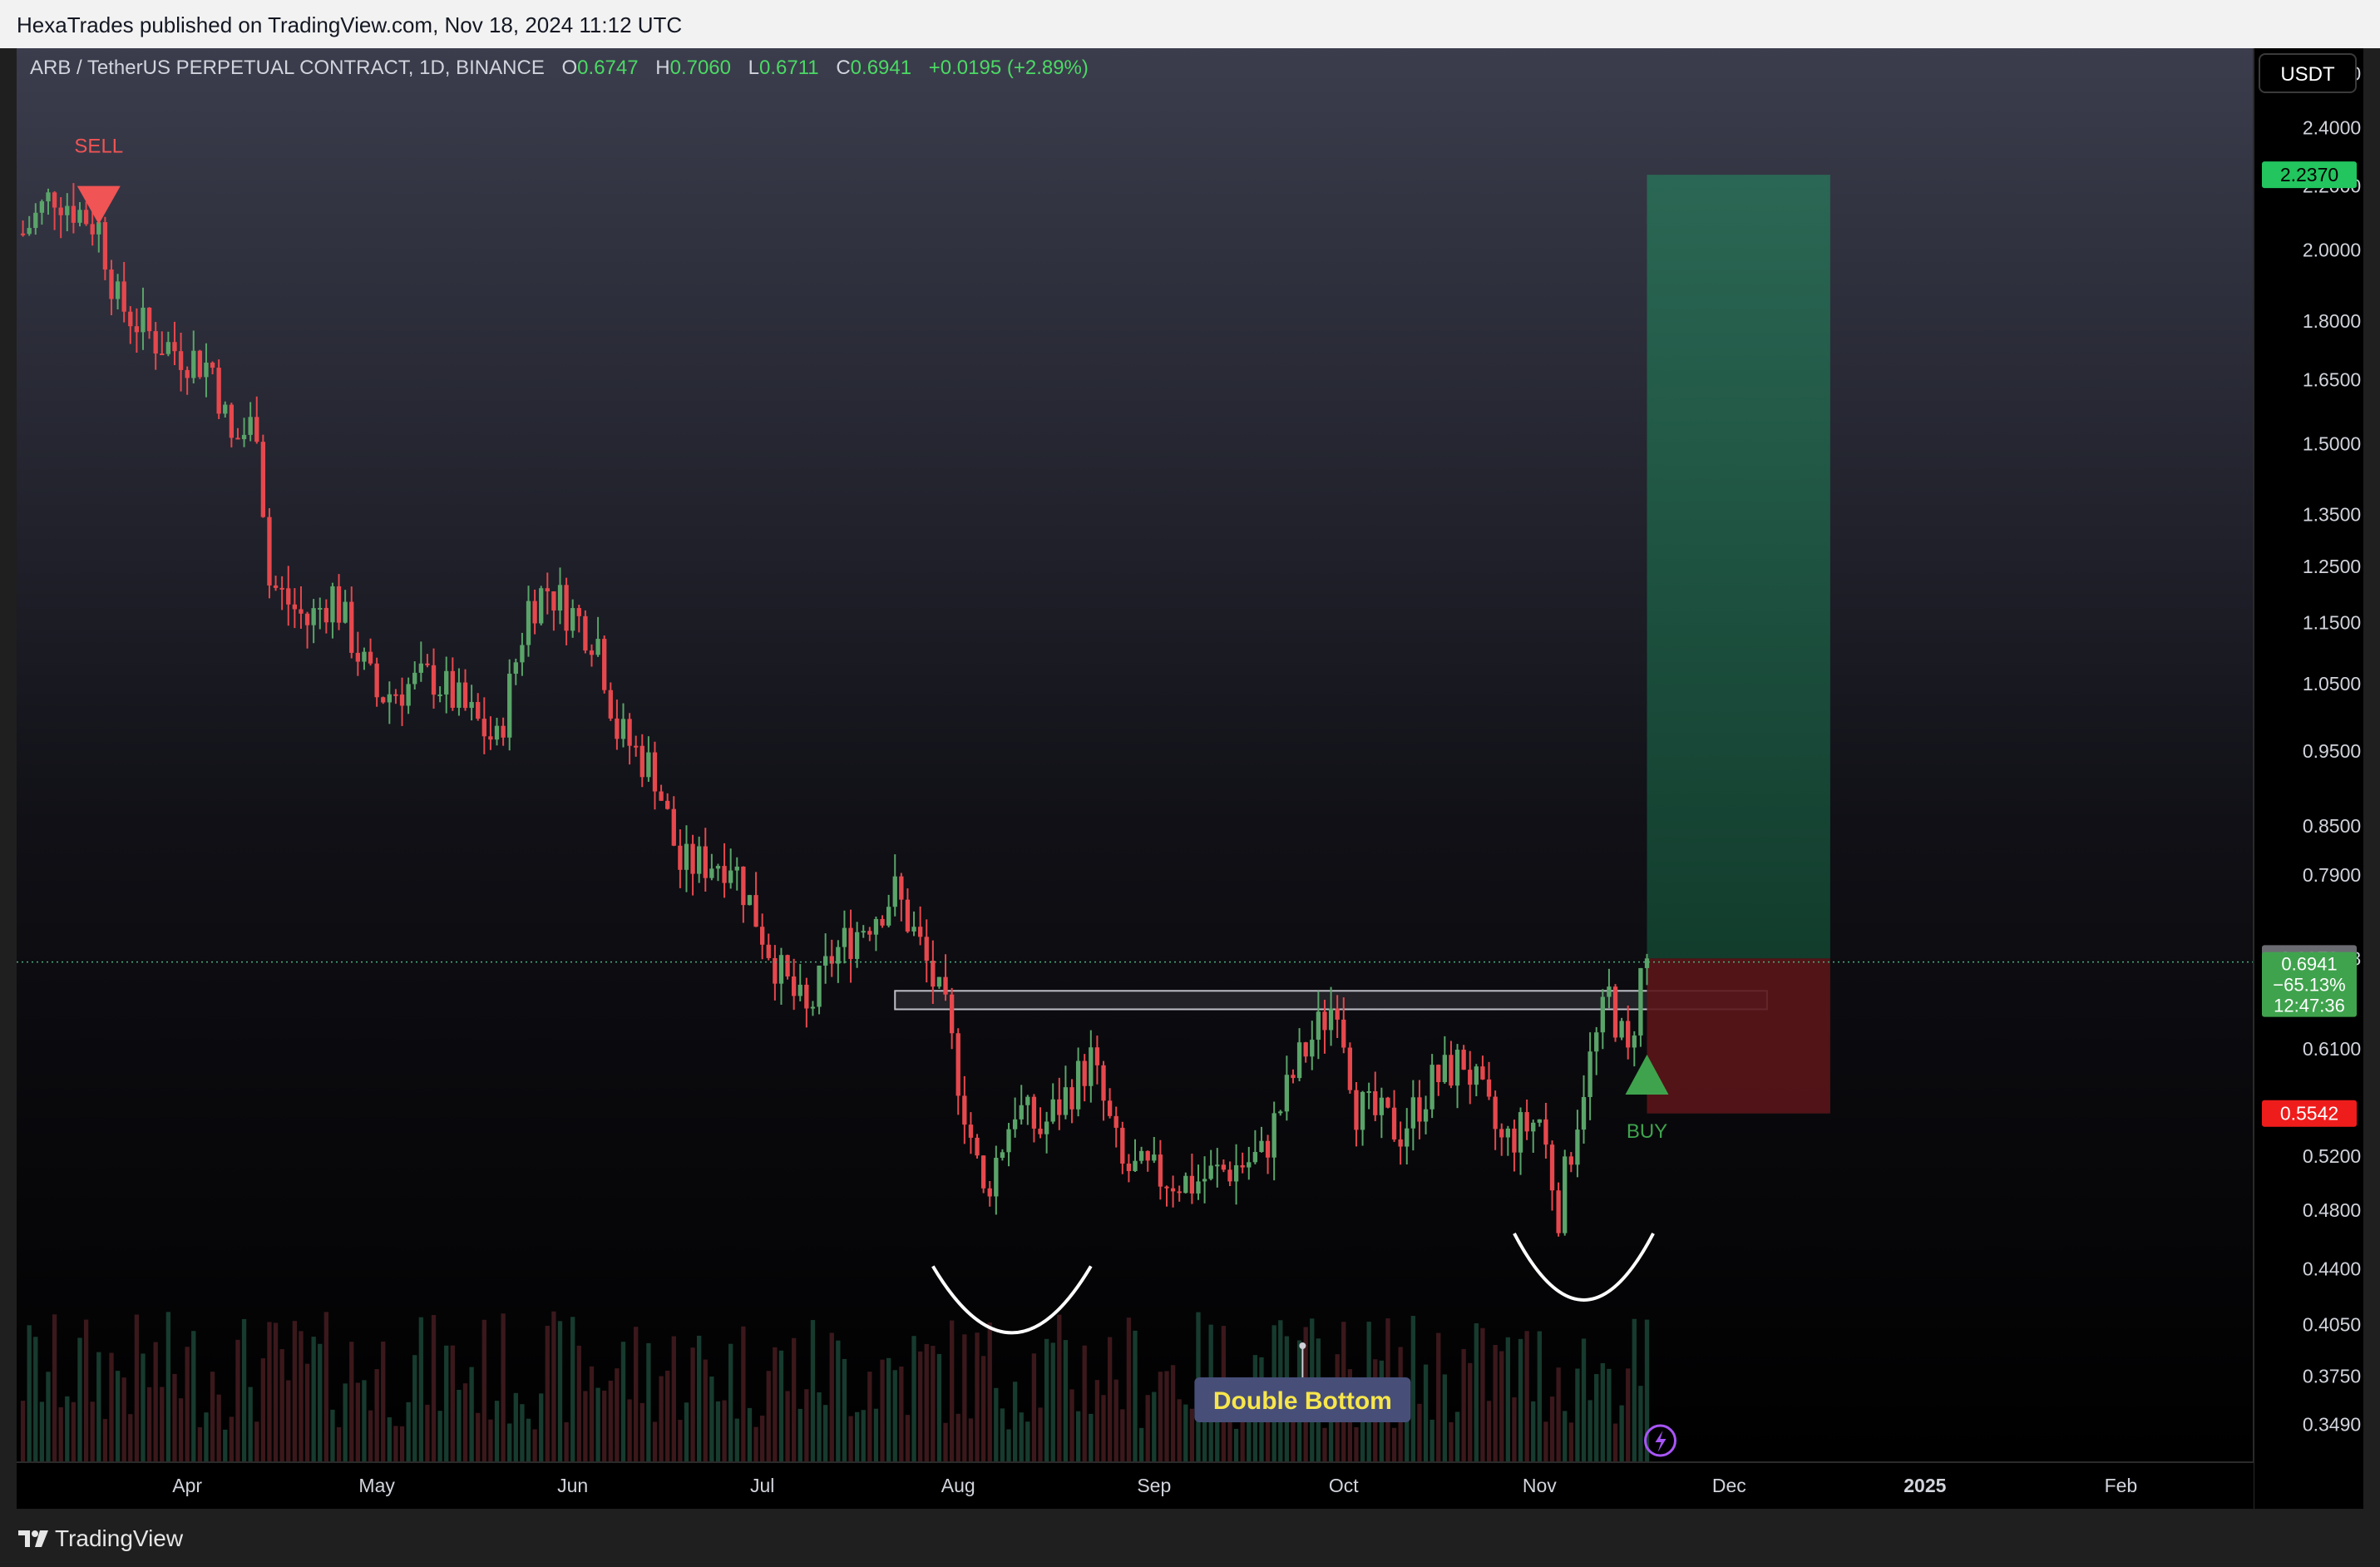 Image resolution: width=2380 pixels, height=1567 pixels. I want to click on price-tick-label: 1.8000, so click(2332, 321).